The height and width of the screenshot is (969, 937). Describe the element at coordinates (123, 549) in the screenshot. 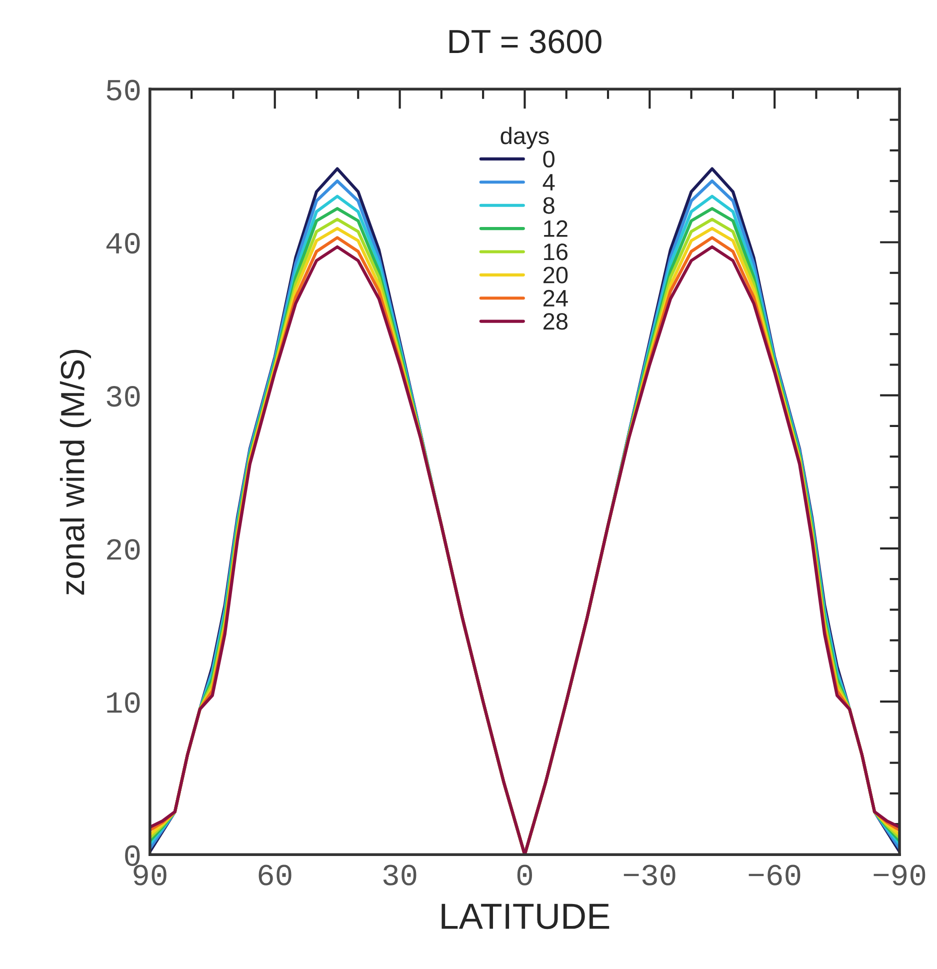

I see `y-tick-label: 20` at that location.